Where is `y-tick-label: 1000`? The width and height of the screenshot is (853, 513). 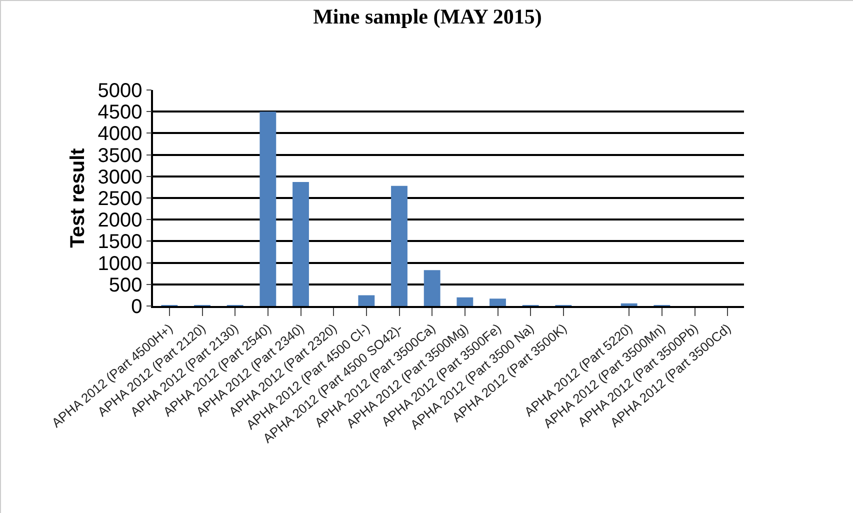
y-tick-label: 1000 is located at coordinates (120, 263).